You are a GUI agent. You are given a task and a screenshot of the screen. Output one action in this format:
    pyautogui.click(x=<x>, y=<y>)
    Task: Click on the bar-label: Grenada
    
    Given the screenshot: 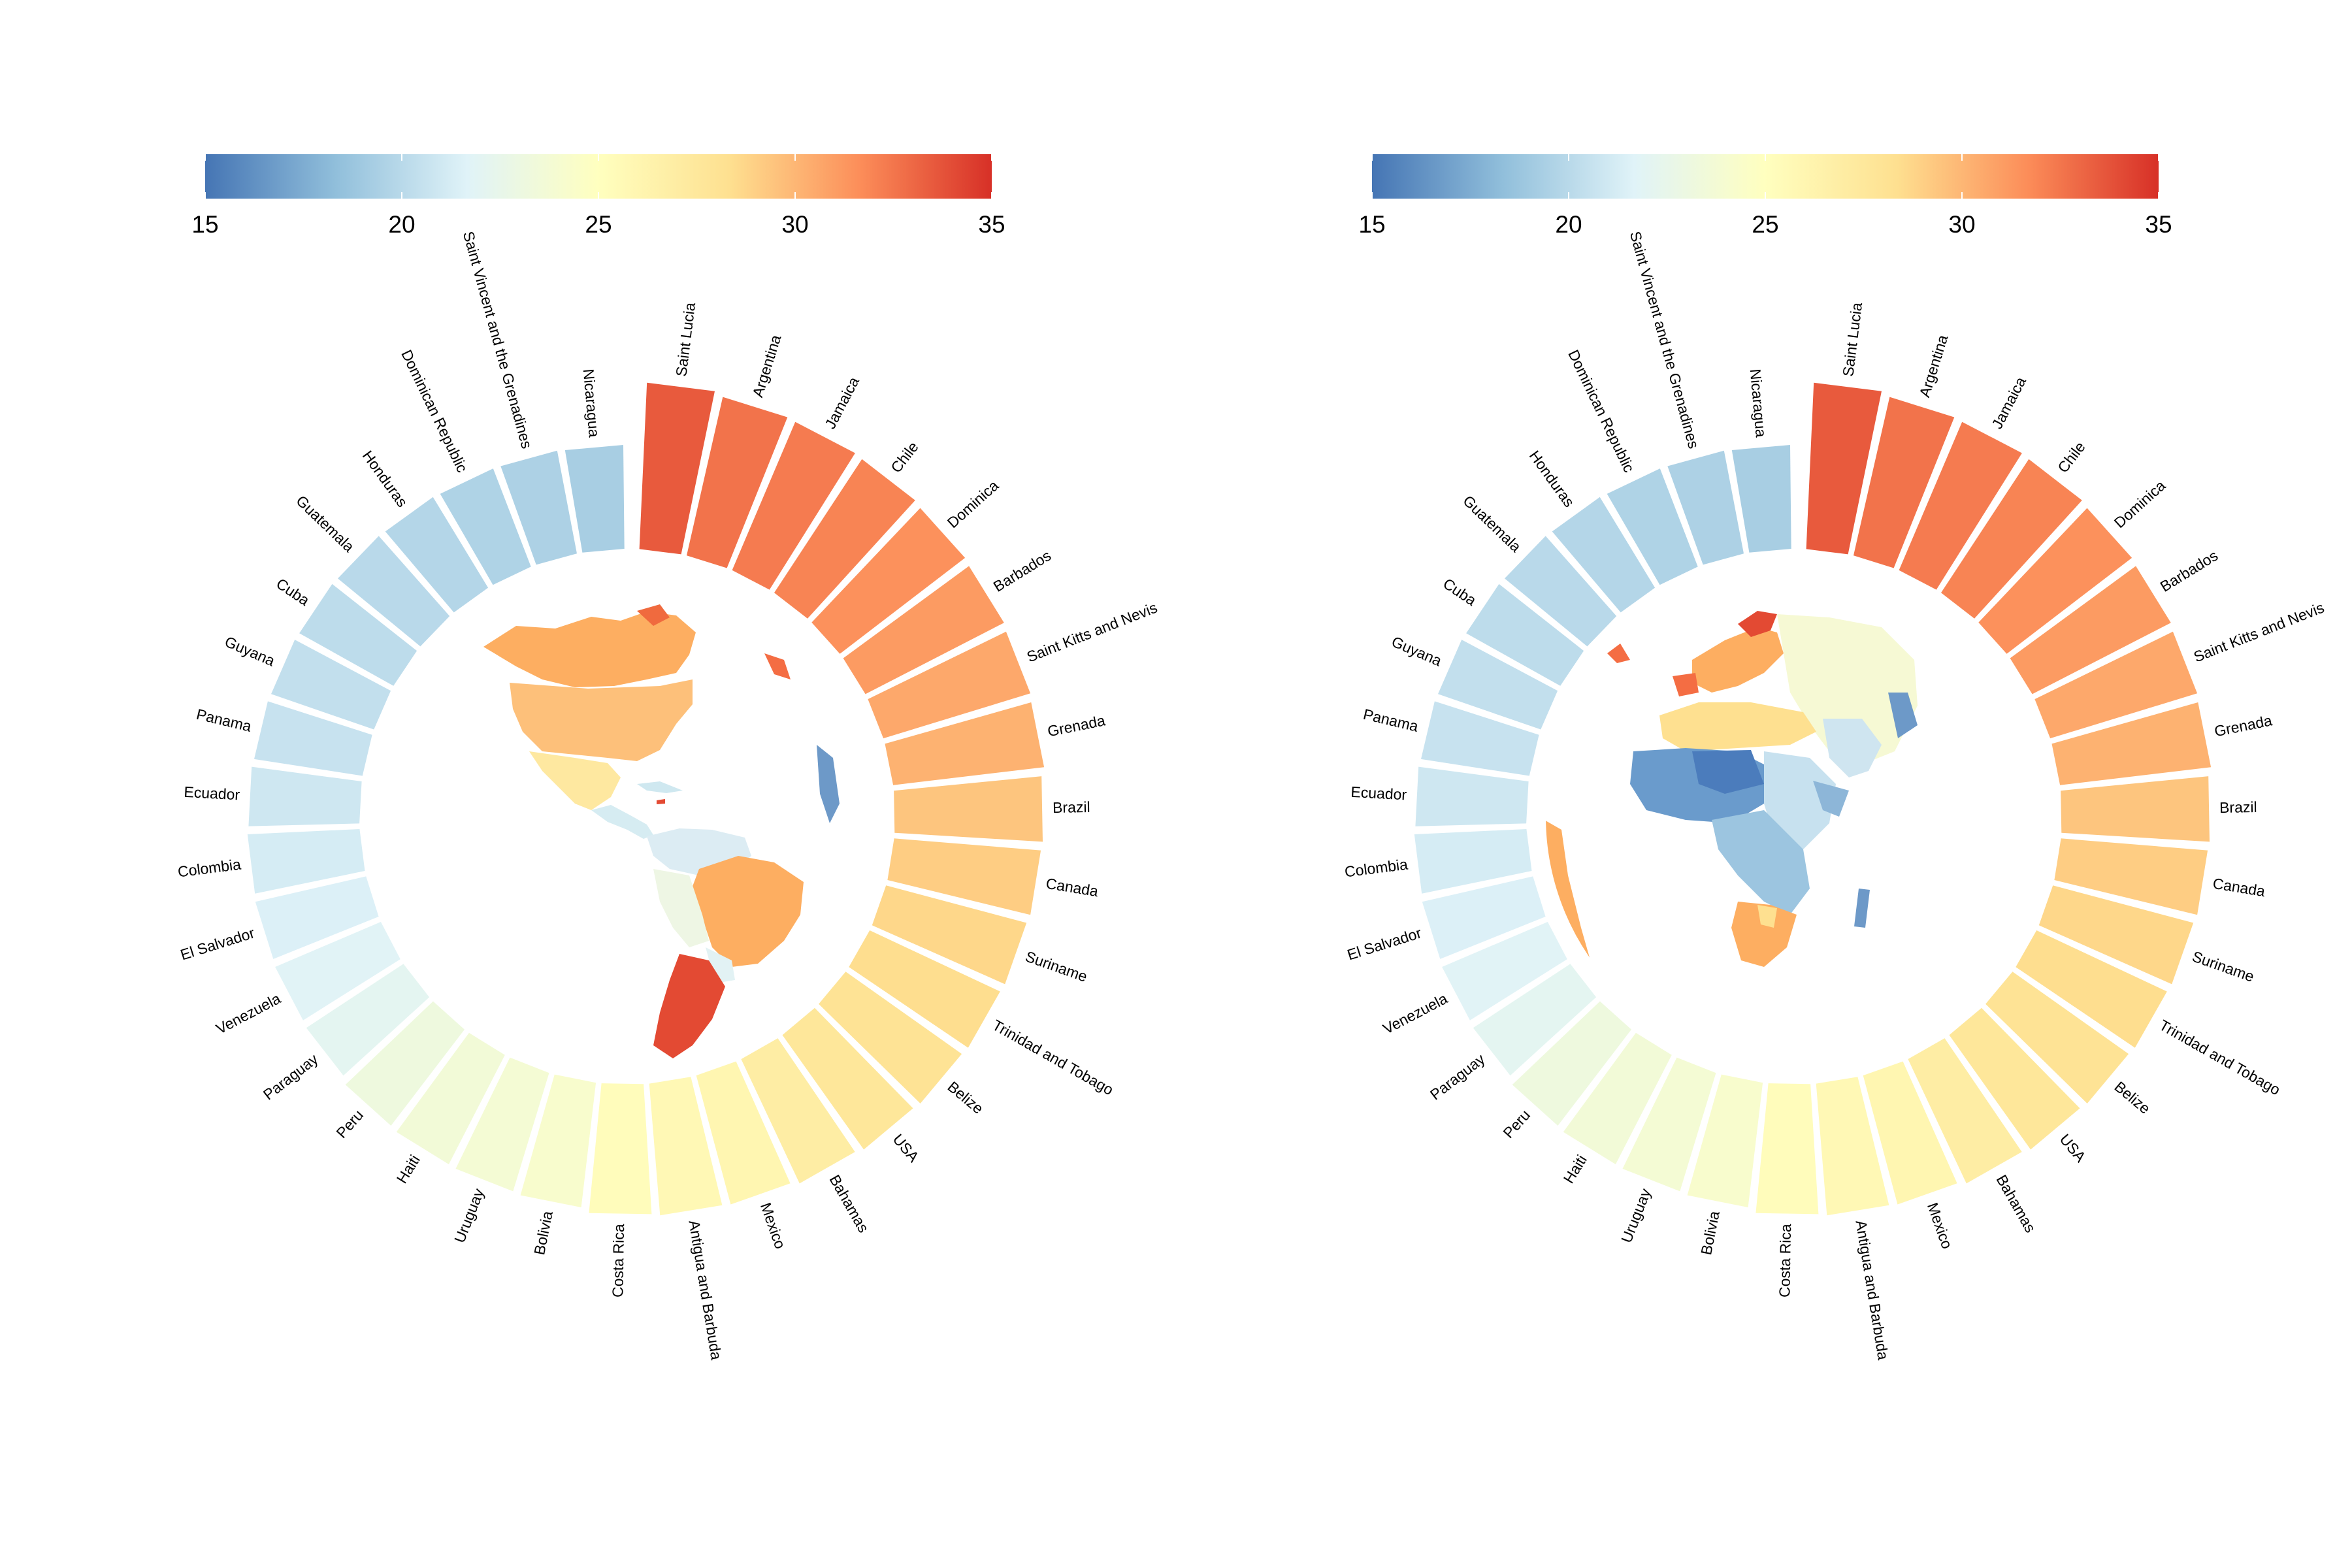 What is the action you would take?
    pyautogui.click(x=1076, y=725)
    